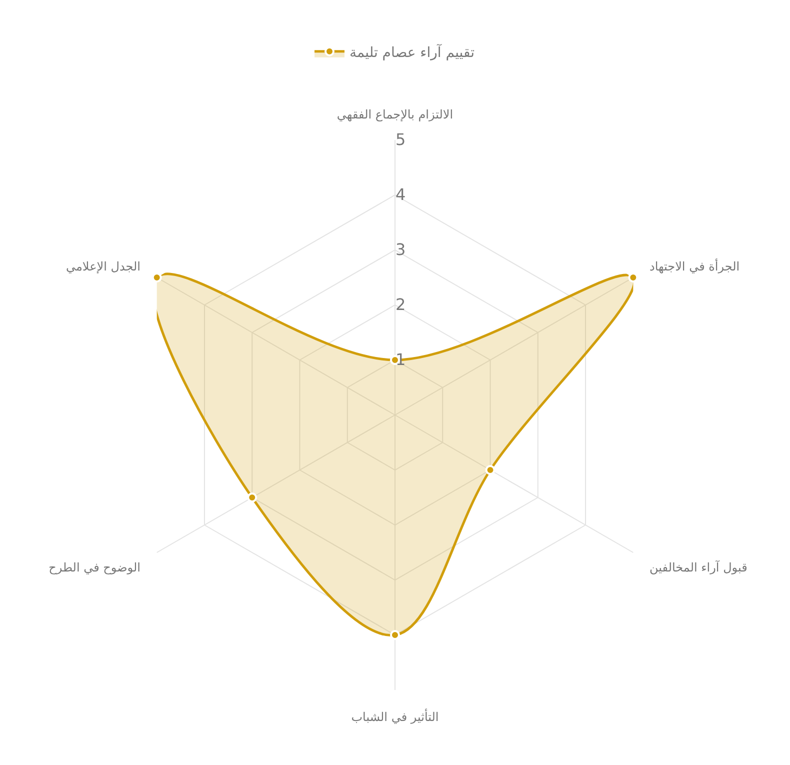 The image size is (790, 765). I want to click on spoke-label: قبول آراء المخالفين, so click(699, 567).